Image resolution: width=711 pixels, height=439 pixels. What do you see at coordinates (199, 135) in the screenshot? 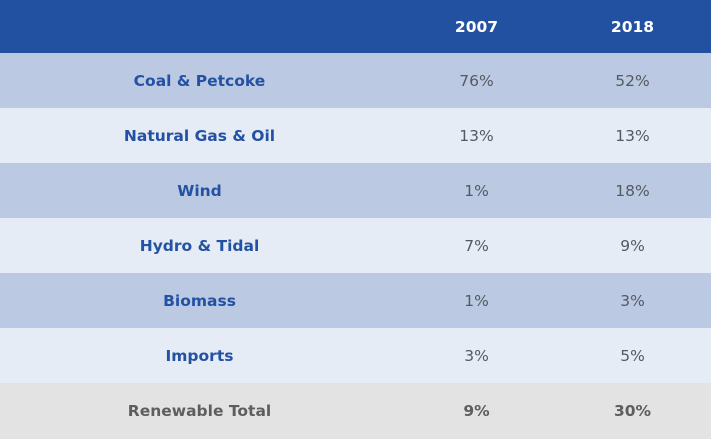
I see `row-source: Natural Gas & Oil` at bounding box center [199, 135].